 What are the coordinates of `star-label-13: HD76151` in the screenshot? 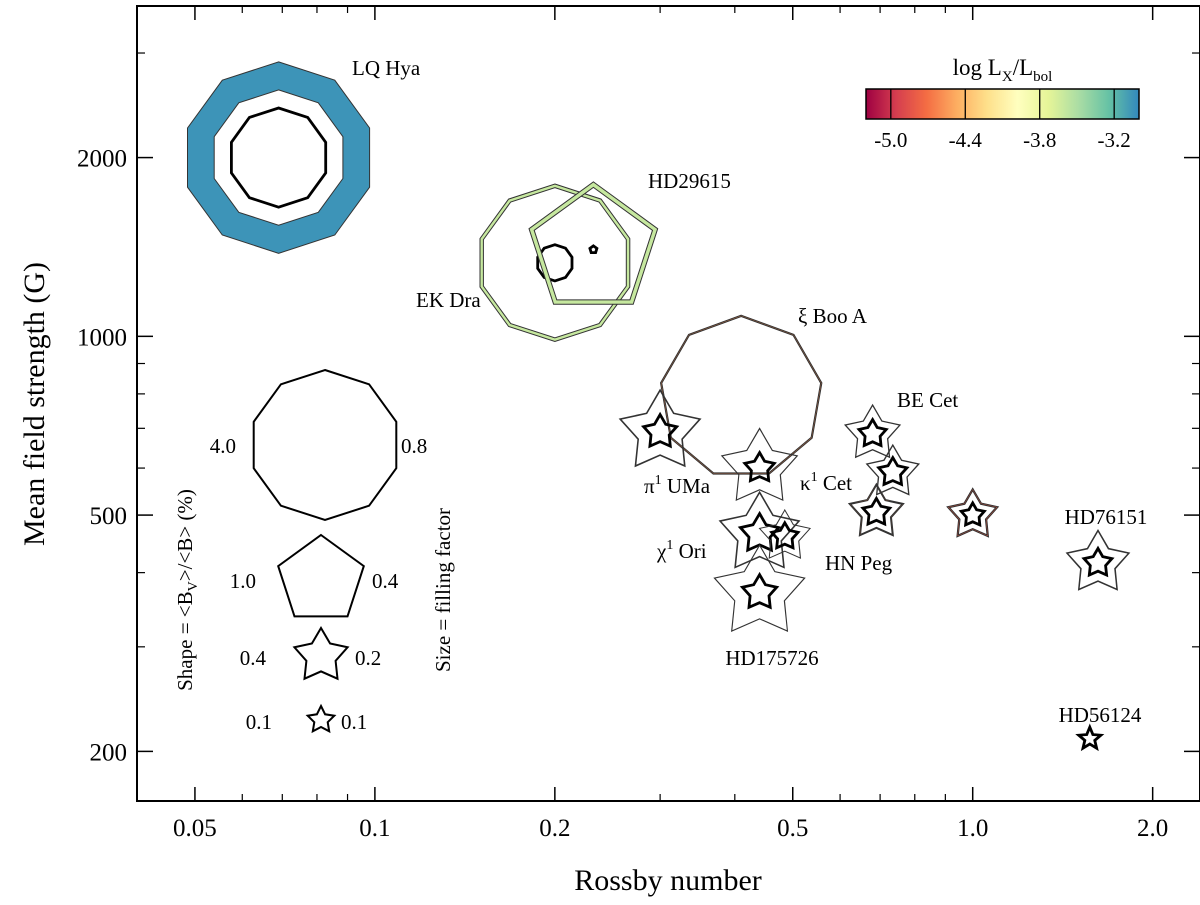 It's located at (1106, 517).